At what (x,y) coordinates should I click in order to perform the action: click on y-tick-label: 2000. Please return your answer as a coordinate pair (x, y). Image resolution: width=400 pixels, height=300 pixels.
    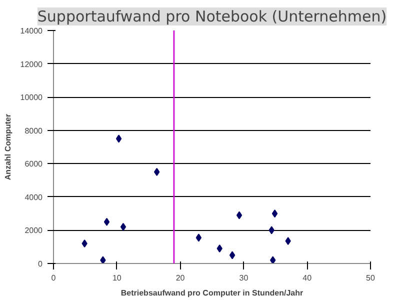
    Looking at the image, I should click on (34, 231).